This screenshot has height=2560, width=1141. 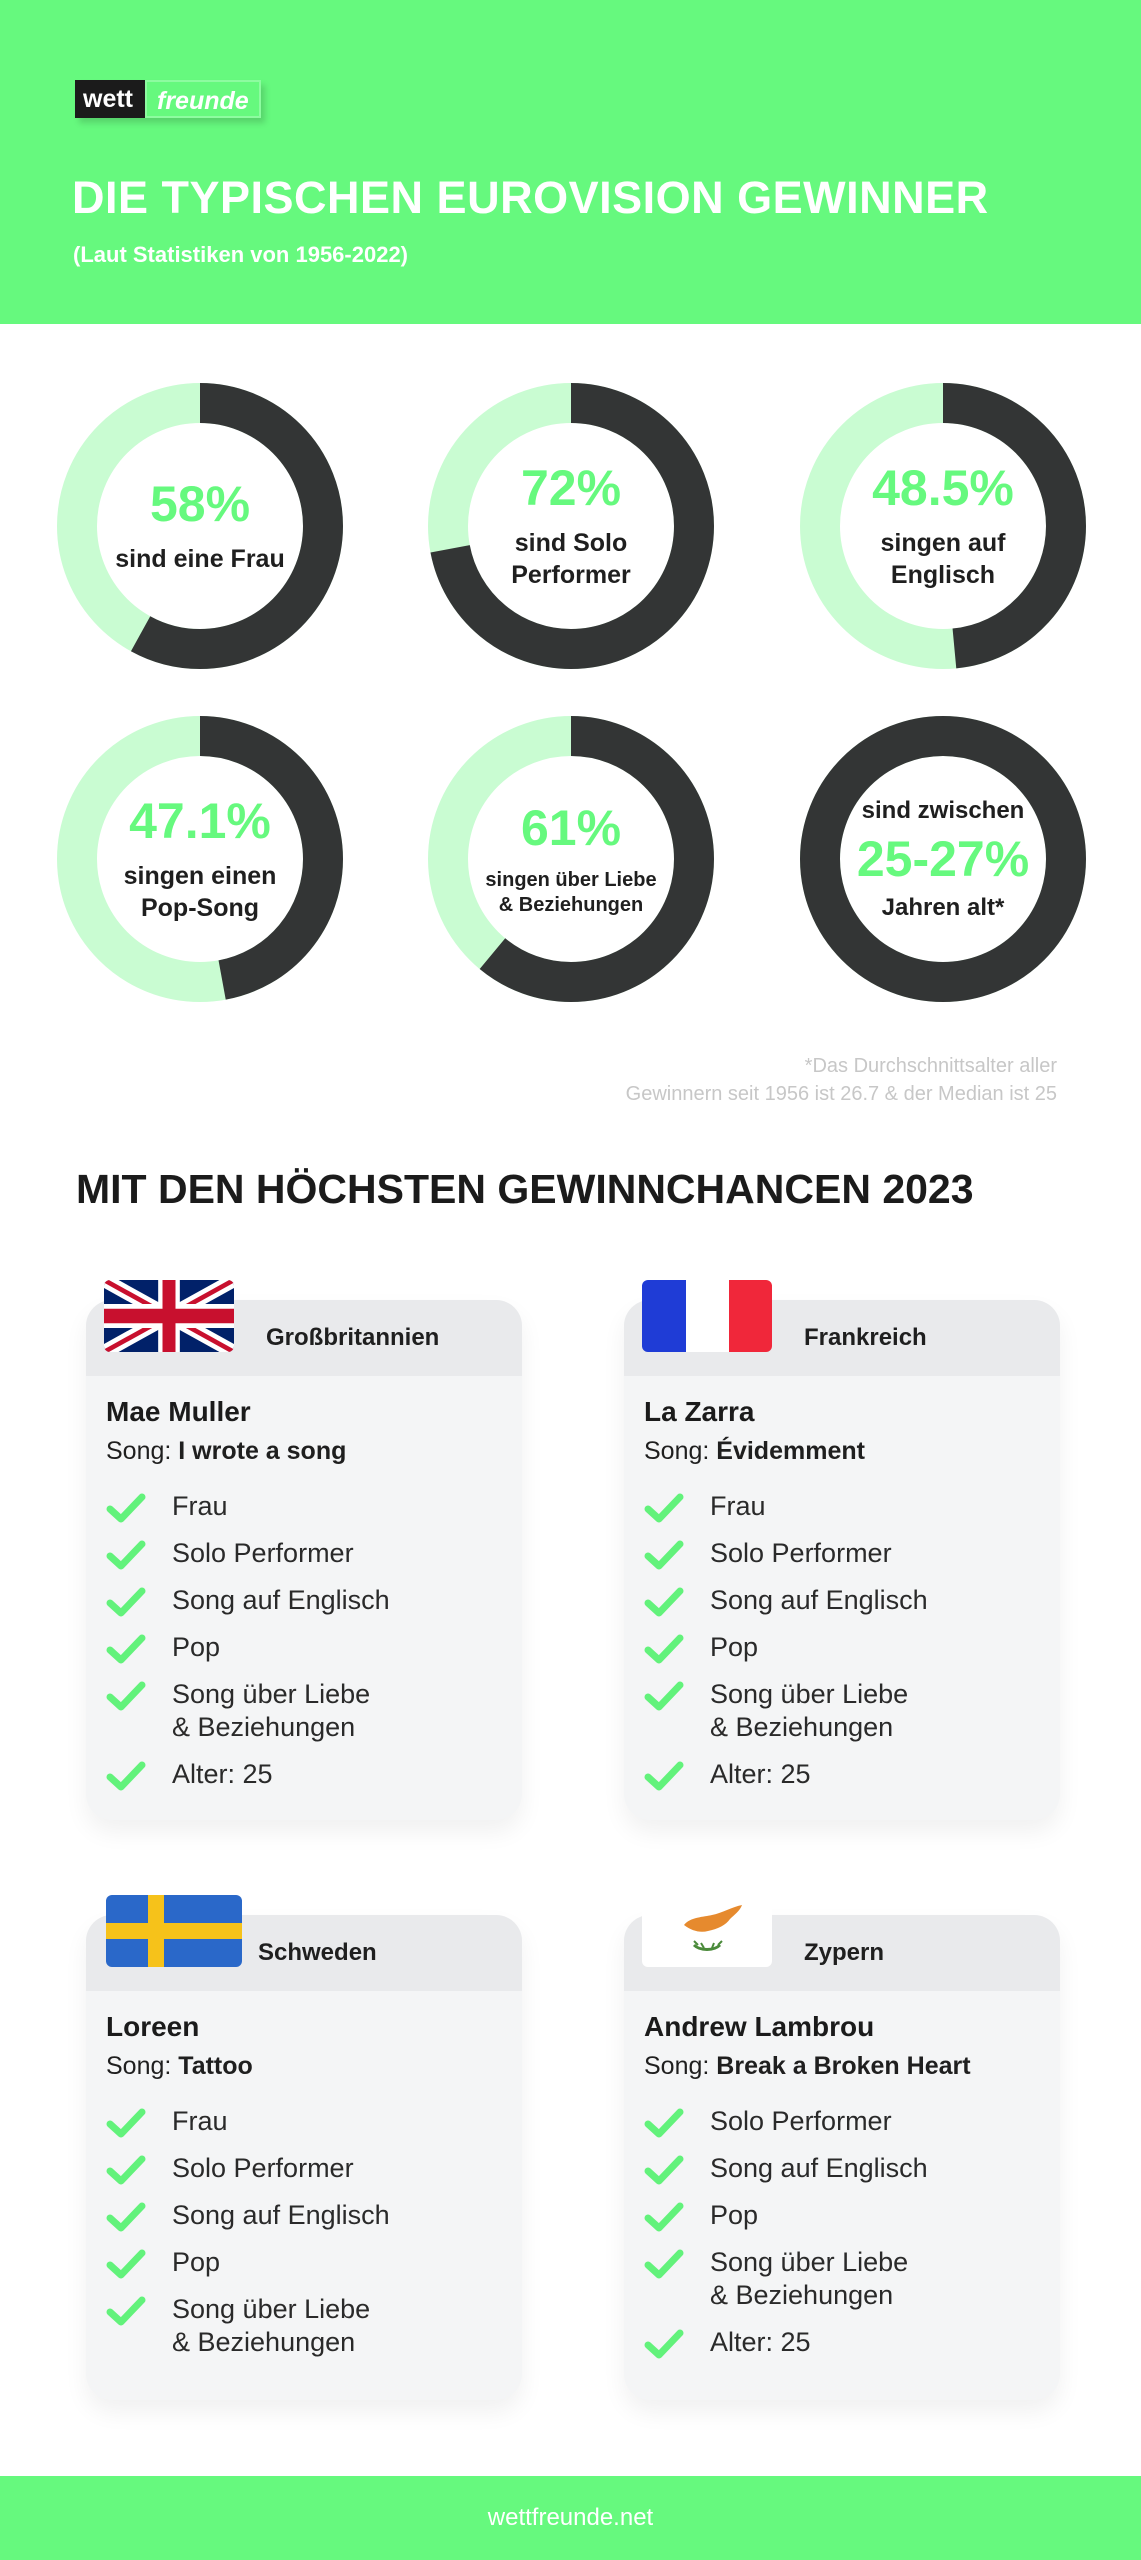 I want to click on song-title: Break a Broken Heart, so click(x=843, y=2066).